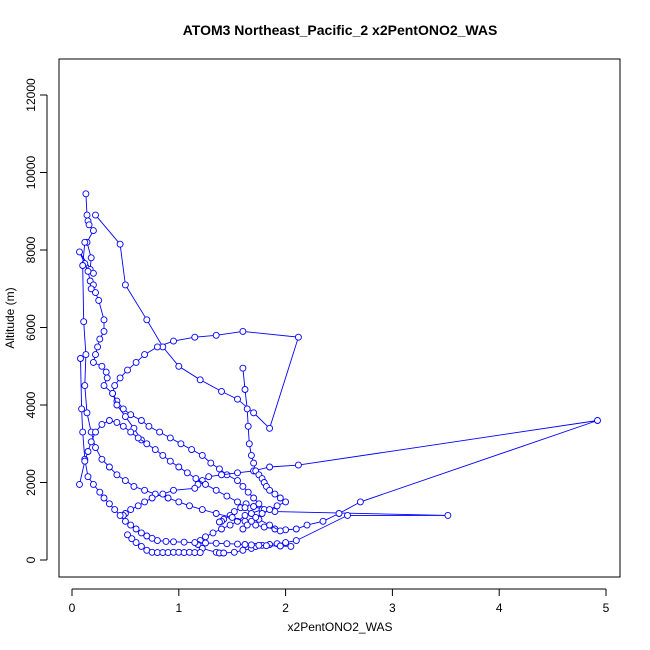 The height and width of the screenshot is (650, 650). I want to click on y-tick-label: 12000, so click(31, 95).